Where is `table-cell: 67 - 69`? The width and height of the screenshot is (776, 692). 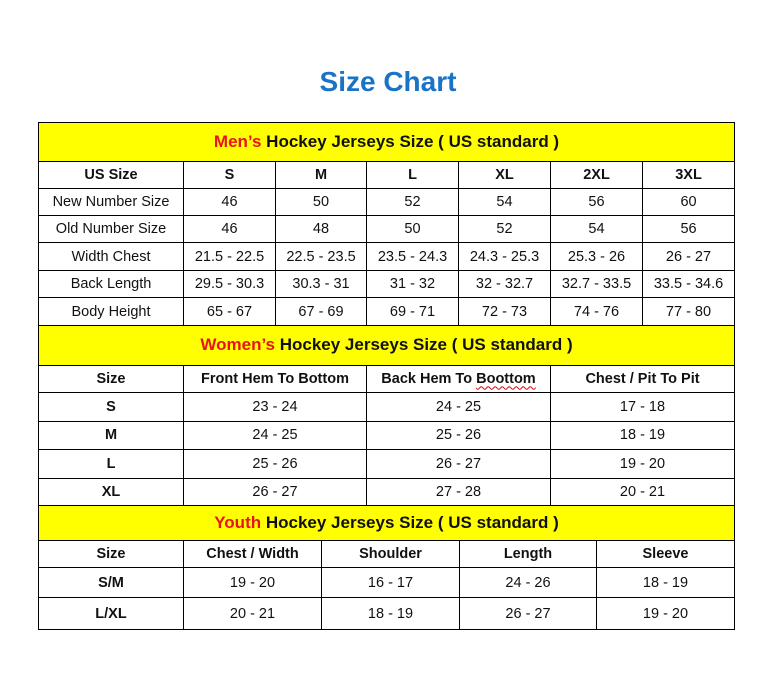 table-cell: 67 - 69 is located at coordinates (321, 311).